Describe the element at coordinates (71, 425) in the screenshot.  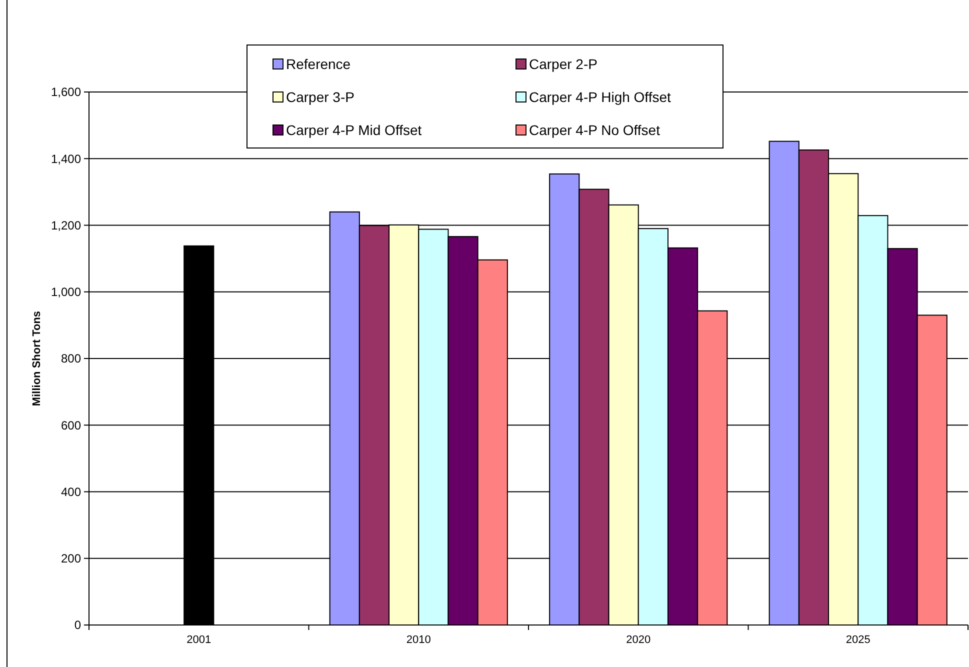
I see `y-tick-label: 600` at that location.